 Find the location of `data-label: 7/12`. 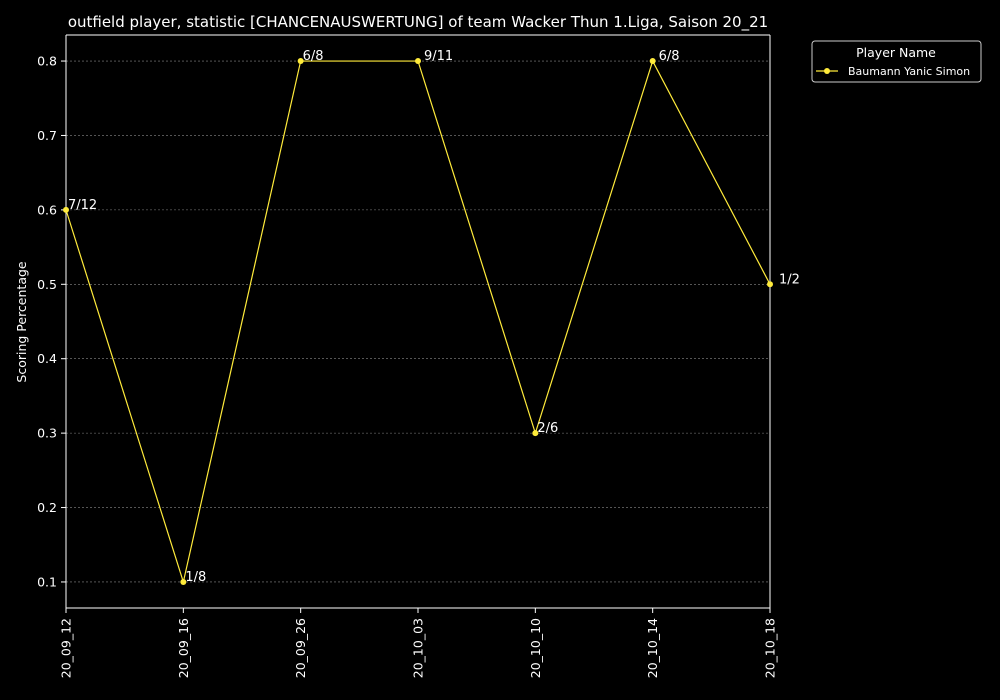

data-label: 7/12 is located at coordinates (82, 205).